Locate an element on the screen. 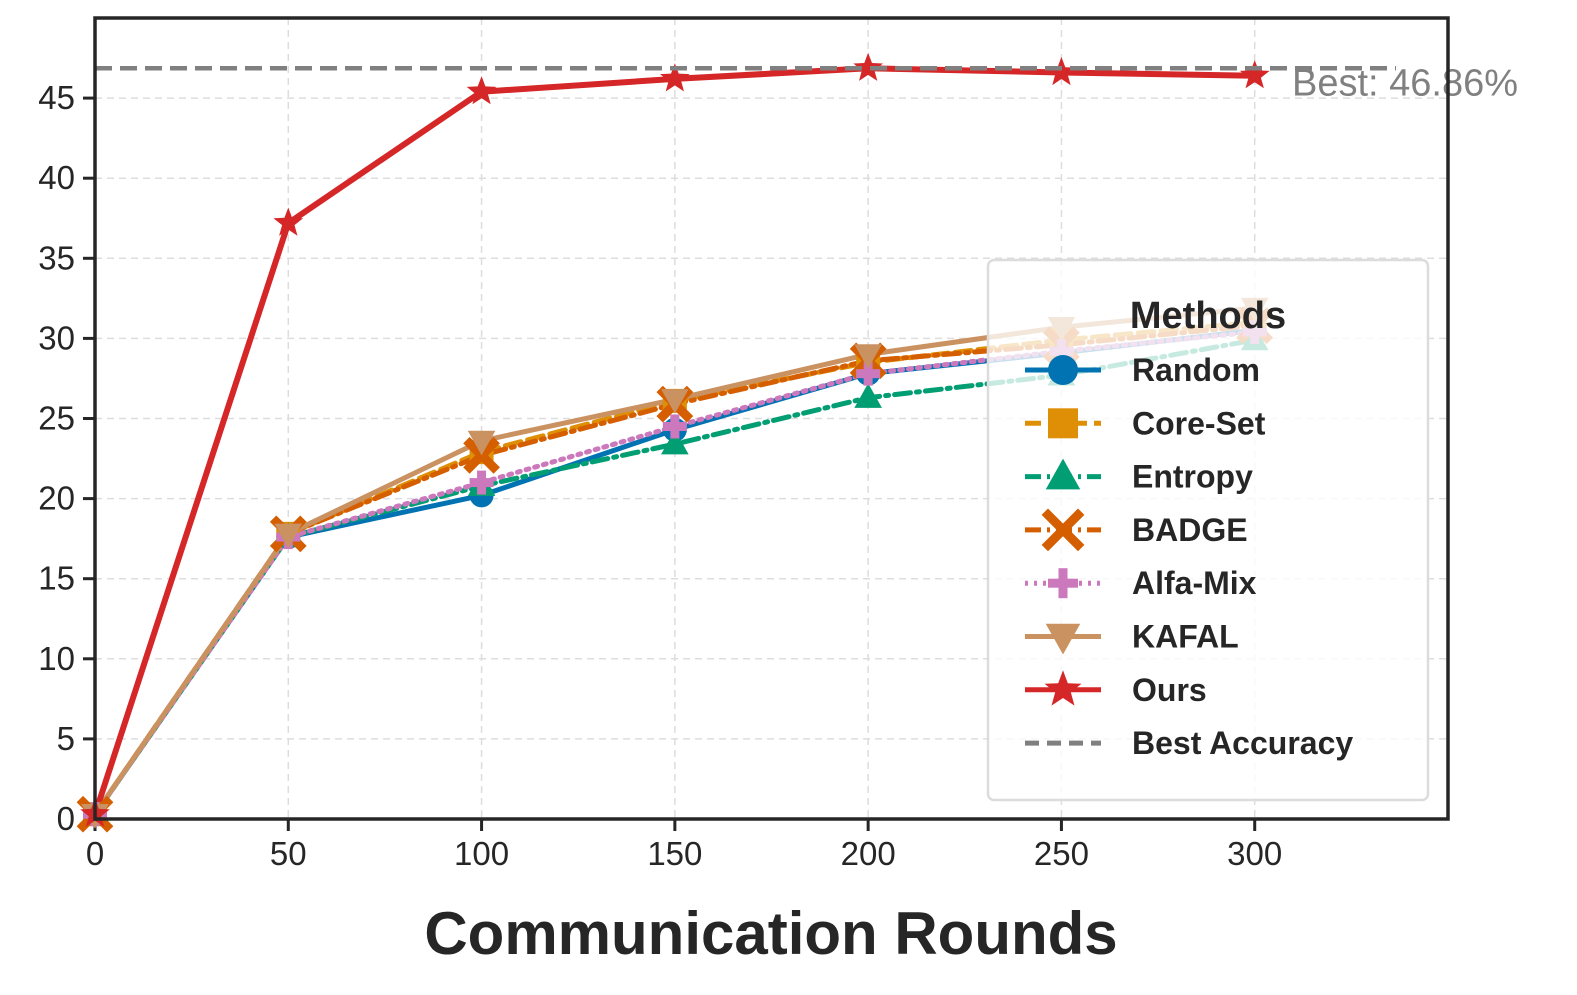 Image resolution: width=1577 pixels, height=995 pixels. y-tick-label: 10 is located at coordinates (56, 658).